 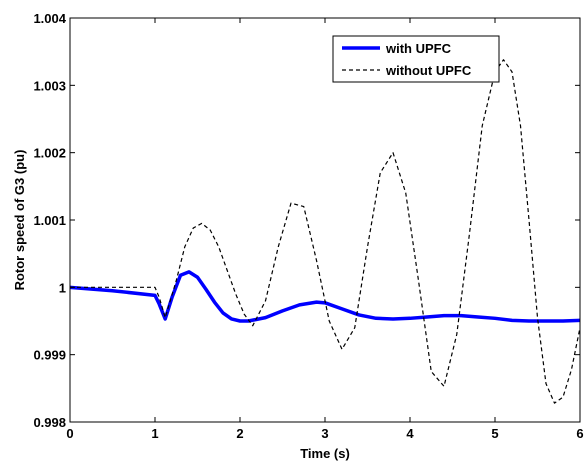 I want to click on y-tick-label: 1.004, so click(x=49, y=18).